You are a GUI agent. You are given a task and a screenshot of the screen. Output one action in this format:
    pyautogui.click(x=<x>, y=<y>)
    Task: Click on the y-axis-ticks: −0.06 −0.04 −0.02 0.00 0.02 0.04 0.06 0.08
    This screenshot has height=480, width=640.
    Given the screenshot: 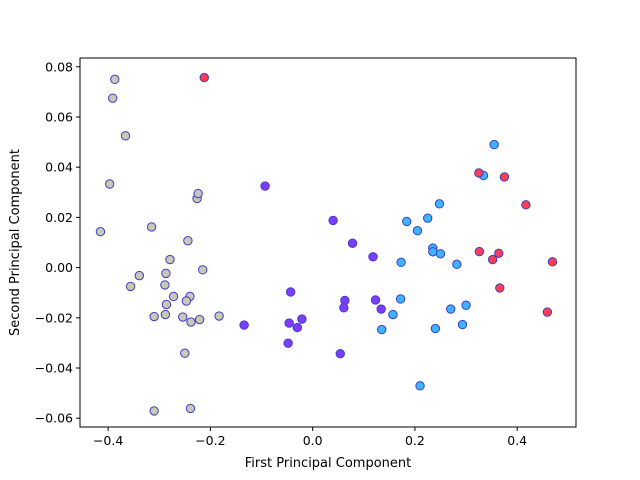 What is the action you would take?
    pyautogui.click(x=57, y=242)
    